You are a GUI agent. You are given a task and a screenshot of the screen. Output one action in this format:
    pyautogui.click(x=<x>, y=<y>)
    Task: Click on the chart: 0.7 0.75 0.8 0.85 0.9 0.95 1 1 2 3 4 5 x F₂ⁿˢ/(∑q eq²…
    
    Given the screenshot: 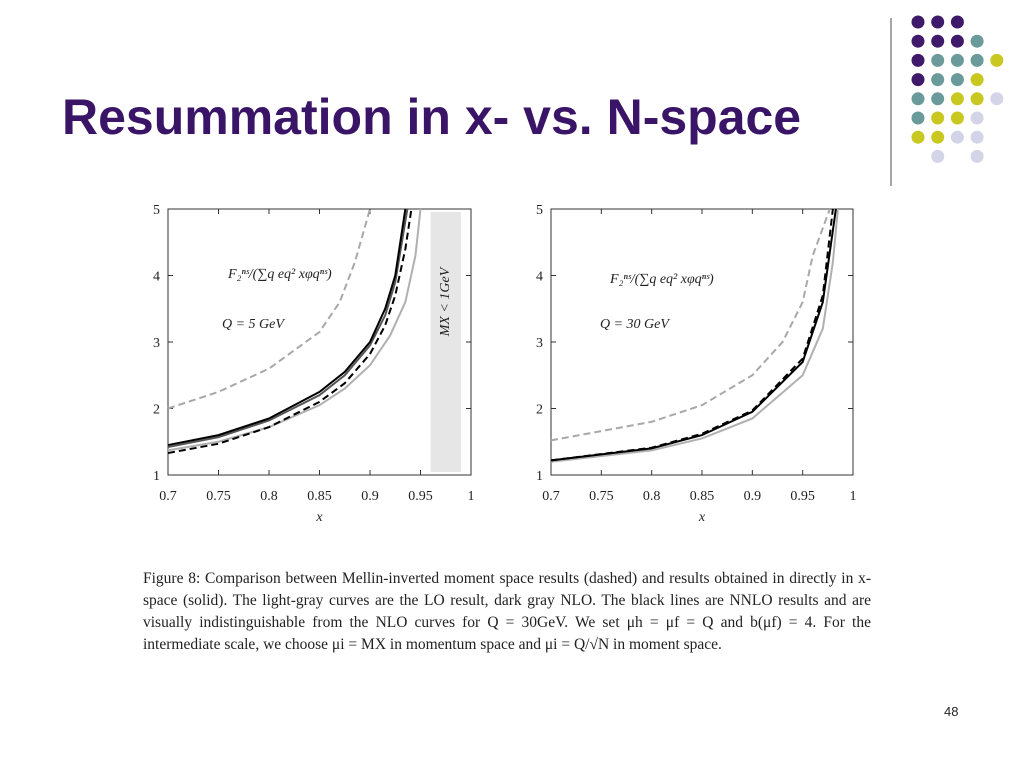 What is the action you would take?
    pyautogui.click(x=696, y=364)
    